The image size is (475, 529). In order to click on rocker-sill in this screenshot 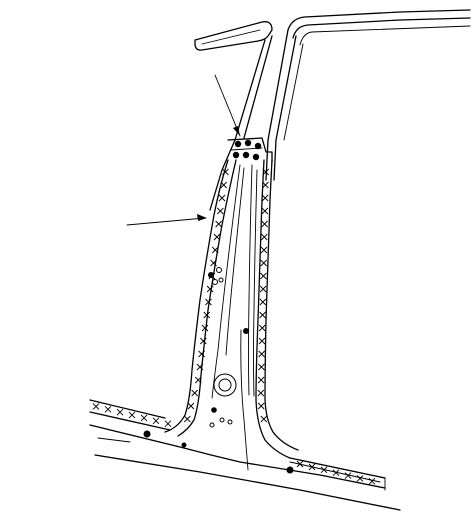, I will do `click(245, 455)`.